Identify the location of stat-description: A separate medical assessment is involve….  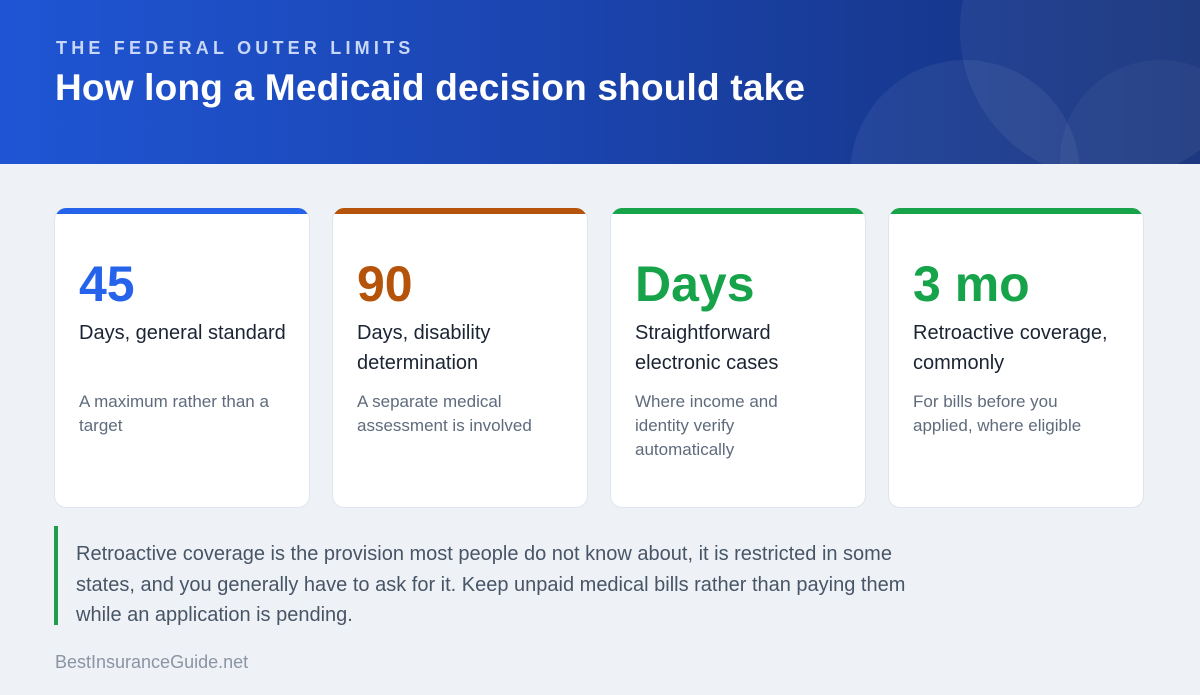
(444, 413).